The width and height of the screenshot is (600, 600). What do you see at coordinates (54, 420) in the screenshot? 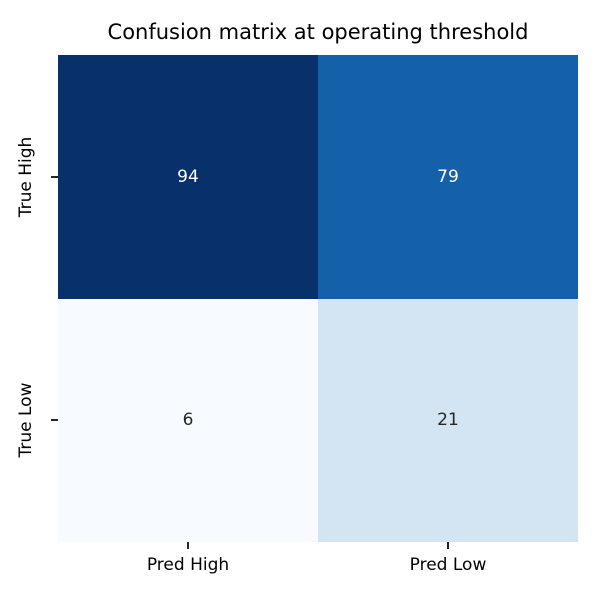
I see `y-axis-tick-true-low` at bounding box center [54, 420].